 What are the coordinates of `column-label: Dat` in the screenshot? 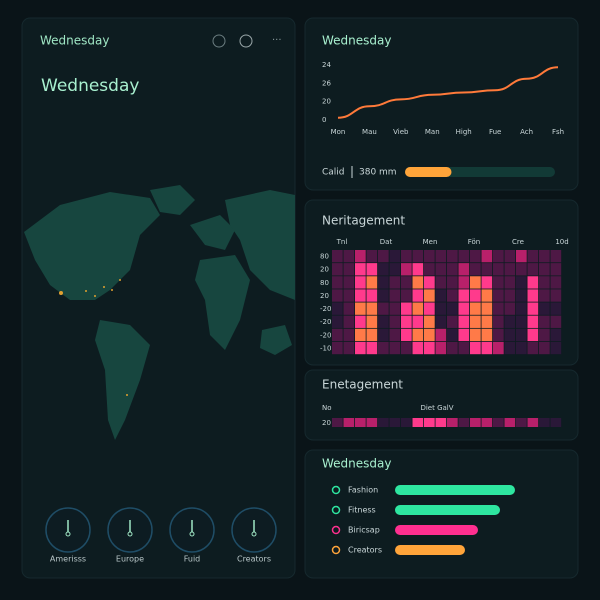 It's located at (386, 242).